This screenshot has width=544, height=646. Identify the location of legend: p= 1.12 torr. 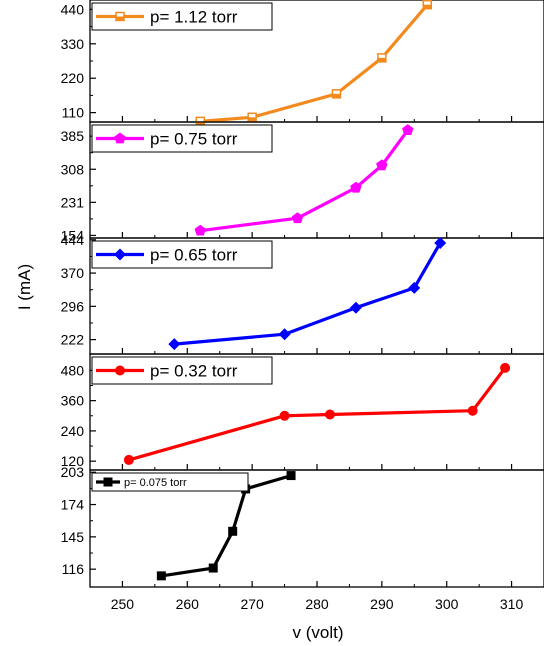
(182, 16).